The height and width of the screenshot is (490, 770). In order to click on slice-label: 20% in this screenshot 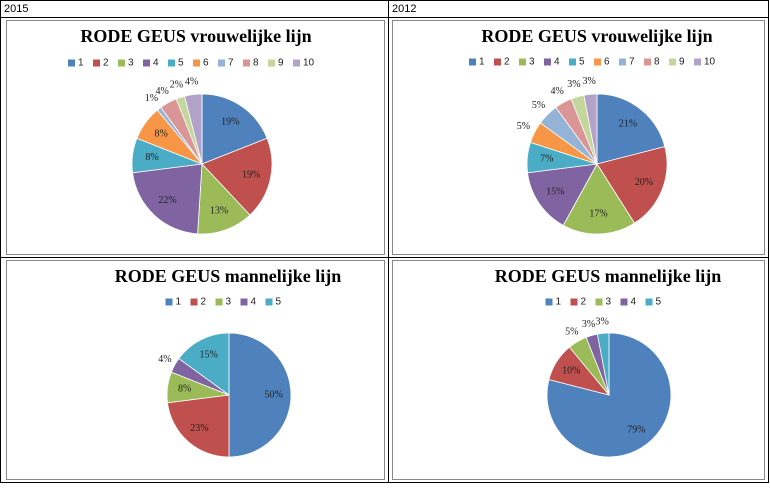, I will do `click(644, 182)`.